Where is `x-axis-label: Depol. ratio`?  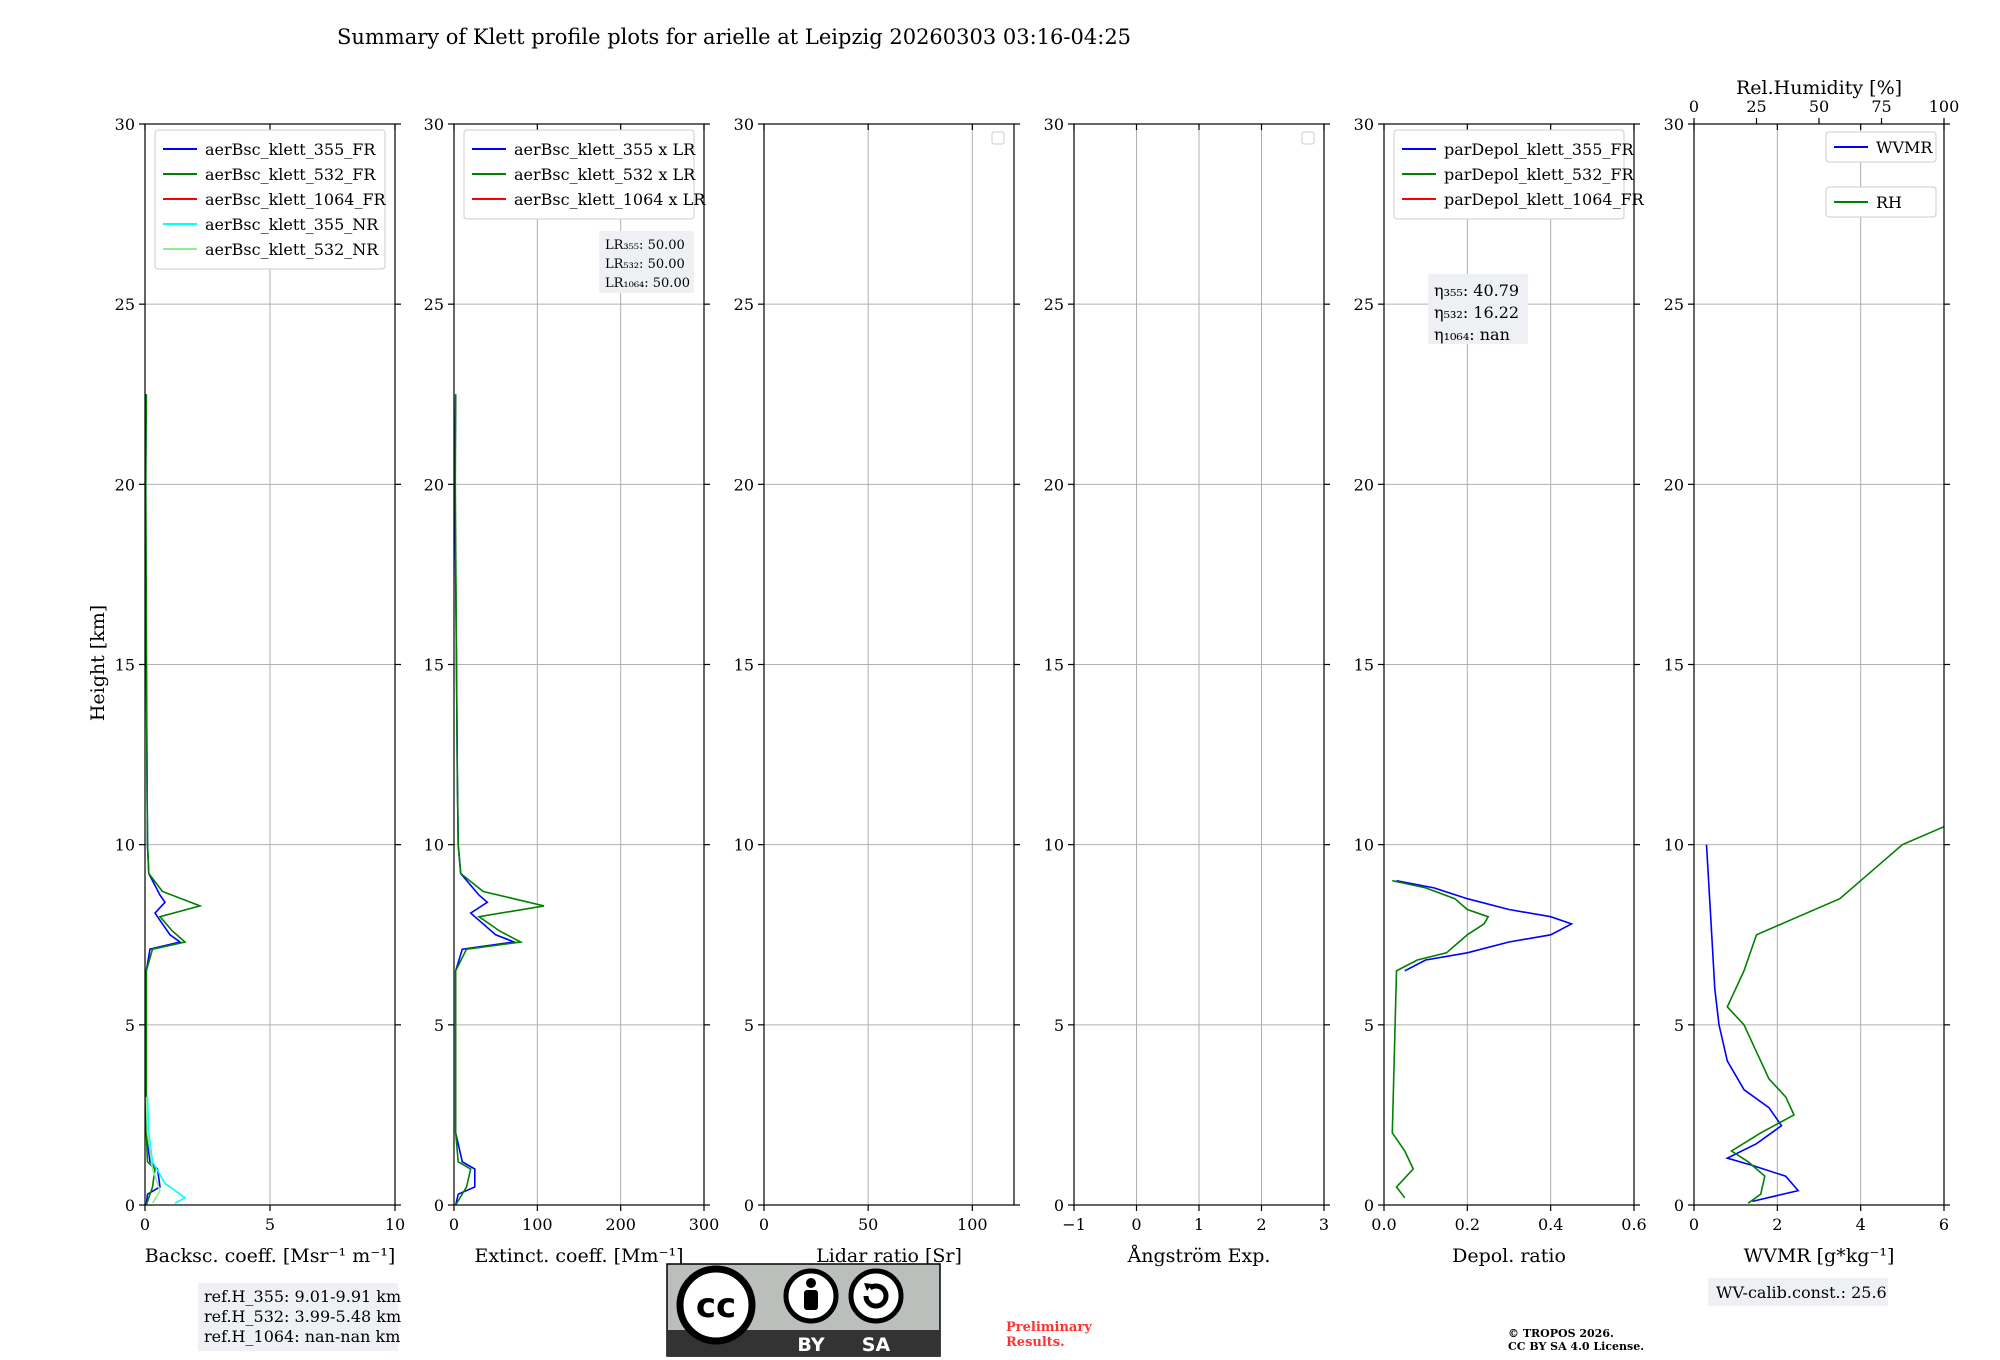 x-axis-label: Depol. ratio is located at coordinates (1509, 1256).